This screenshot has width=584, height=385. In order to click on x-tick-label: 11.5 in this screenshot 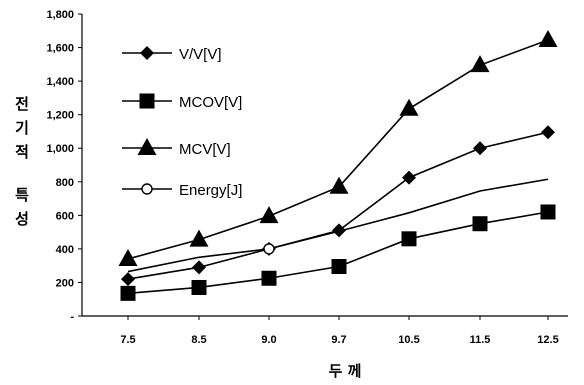, I will do `click(480, 340)`.